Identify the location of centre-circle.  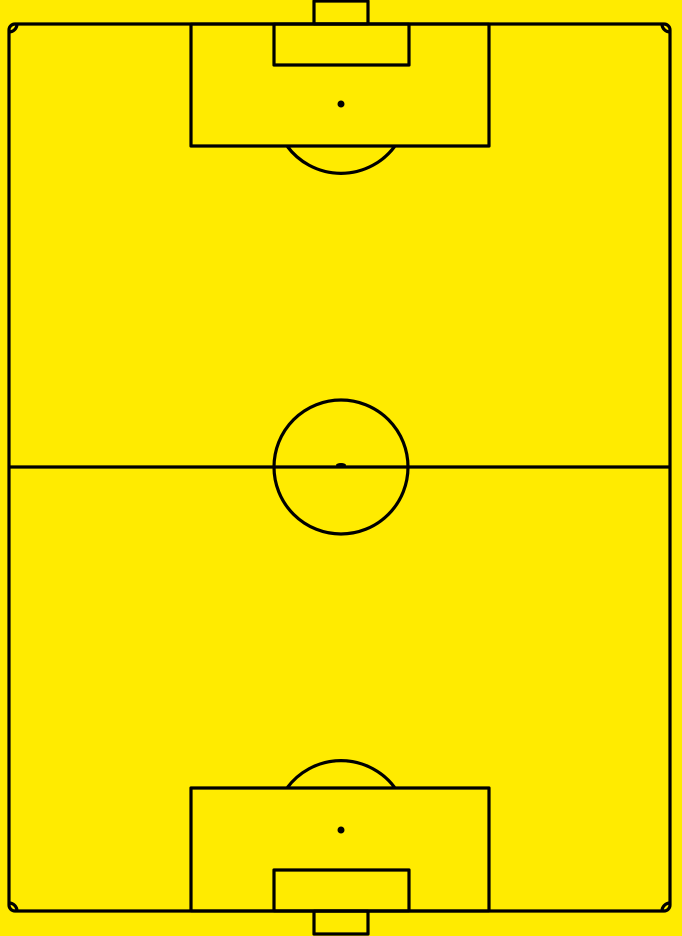
(341, 467).